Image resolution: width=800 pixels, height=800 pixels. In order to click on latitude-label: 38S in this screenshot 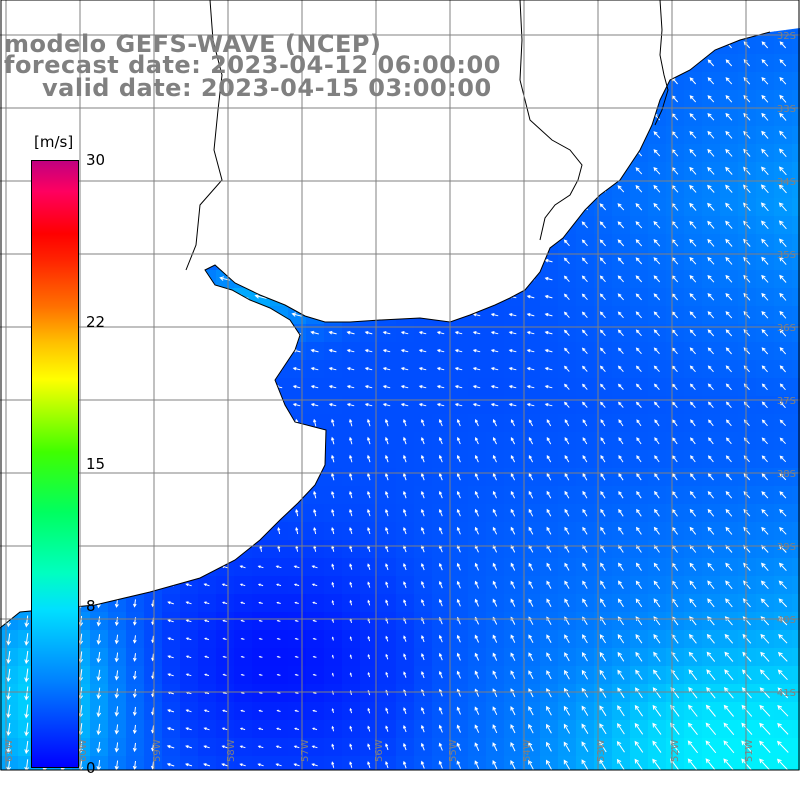, I will do `click(786, 474)`.